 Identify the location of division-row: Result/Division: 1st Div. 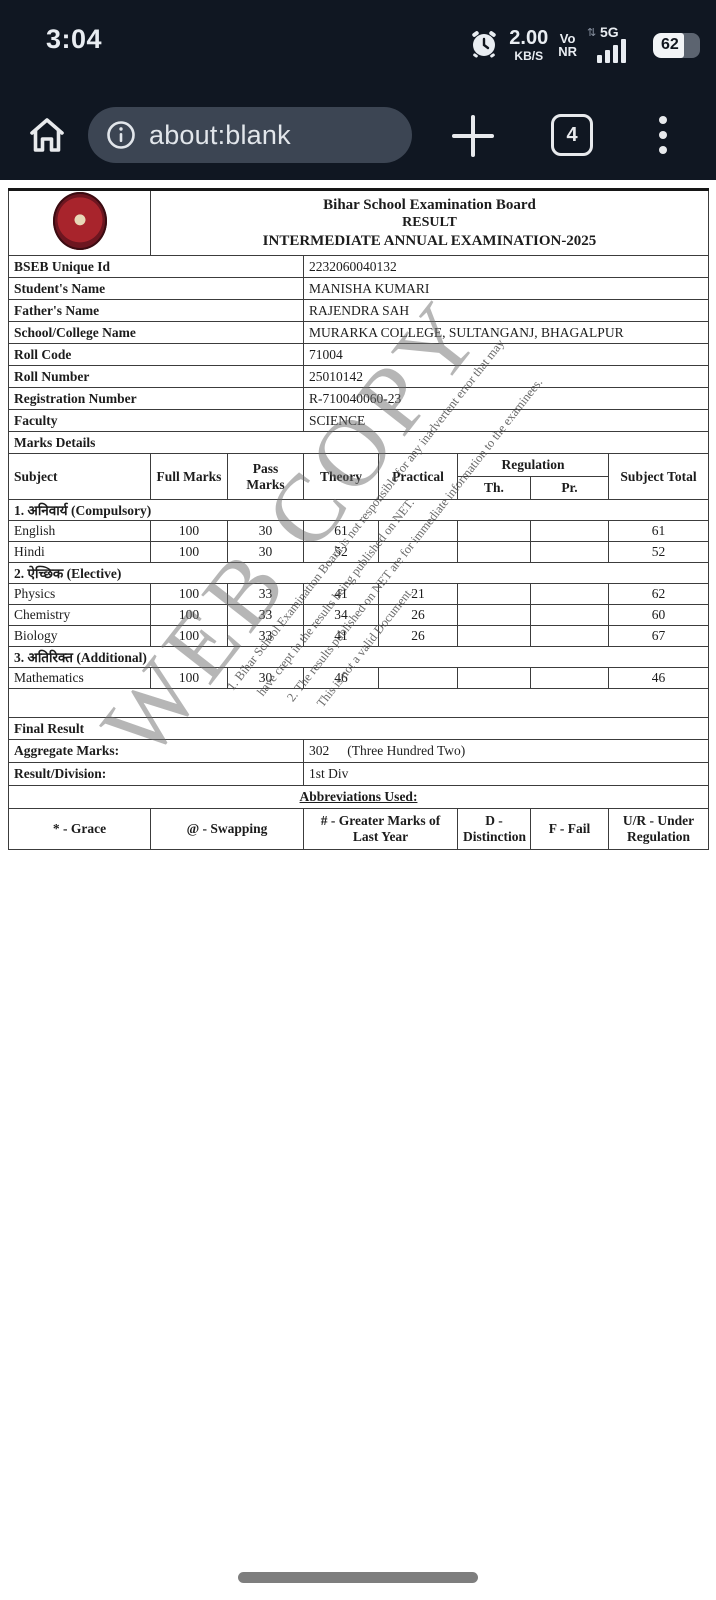
(358, 774).